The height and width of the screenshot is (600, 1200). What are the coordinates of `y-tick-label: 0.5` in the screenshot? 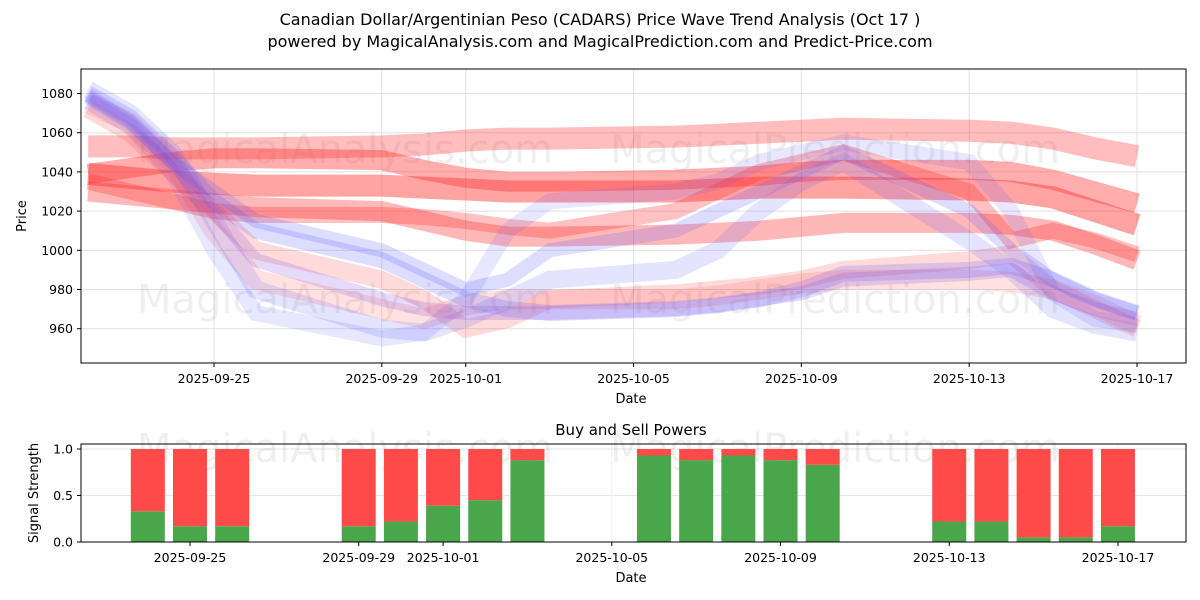 It's located at (63, 495).